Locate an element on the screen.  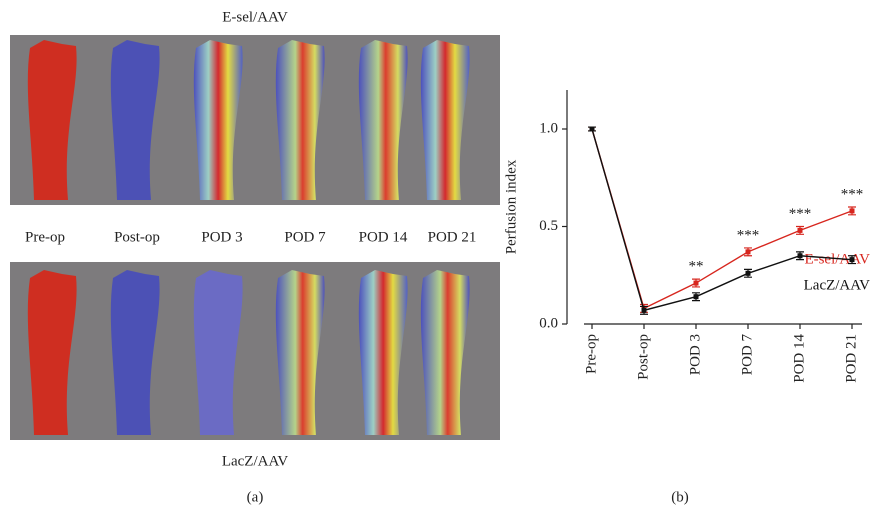
significance-label: ** is located at coordinates (696, 267).